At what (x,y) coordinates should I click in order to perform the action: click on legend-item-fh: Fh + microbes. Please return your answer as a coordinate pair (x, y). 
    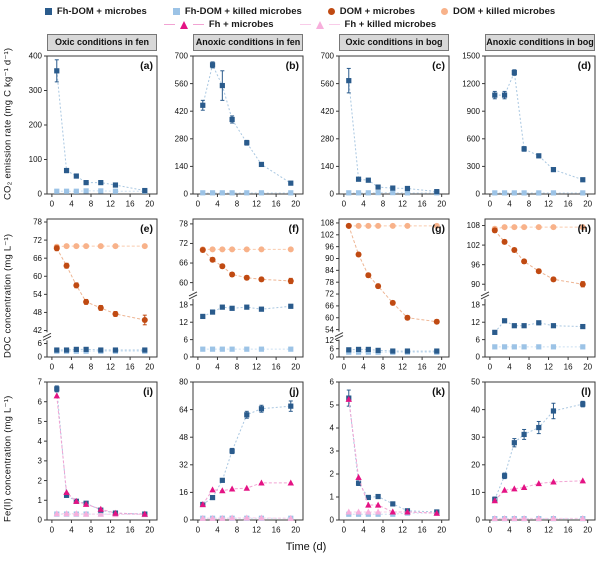
    Looking at the image, I should click on (218, 24).